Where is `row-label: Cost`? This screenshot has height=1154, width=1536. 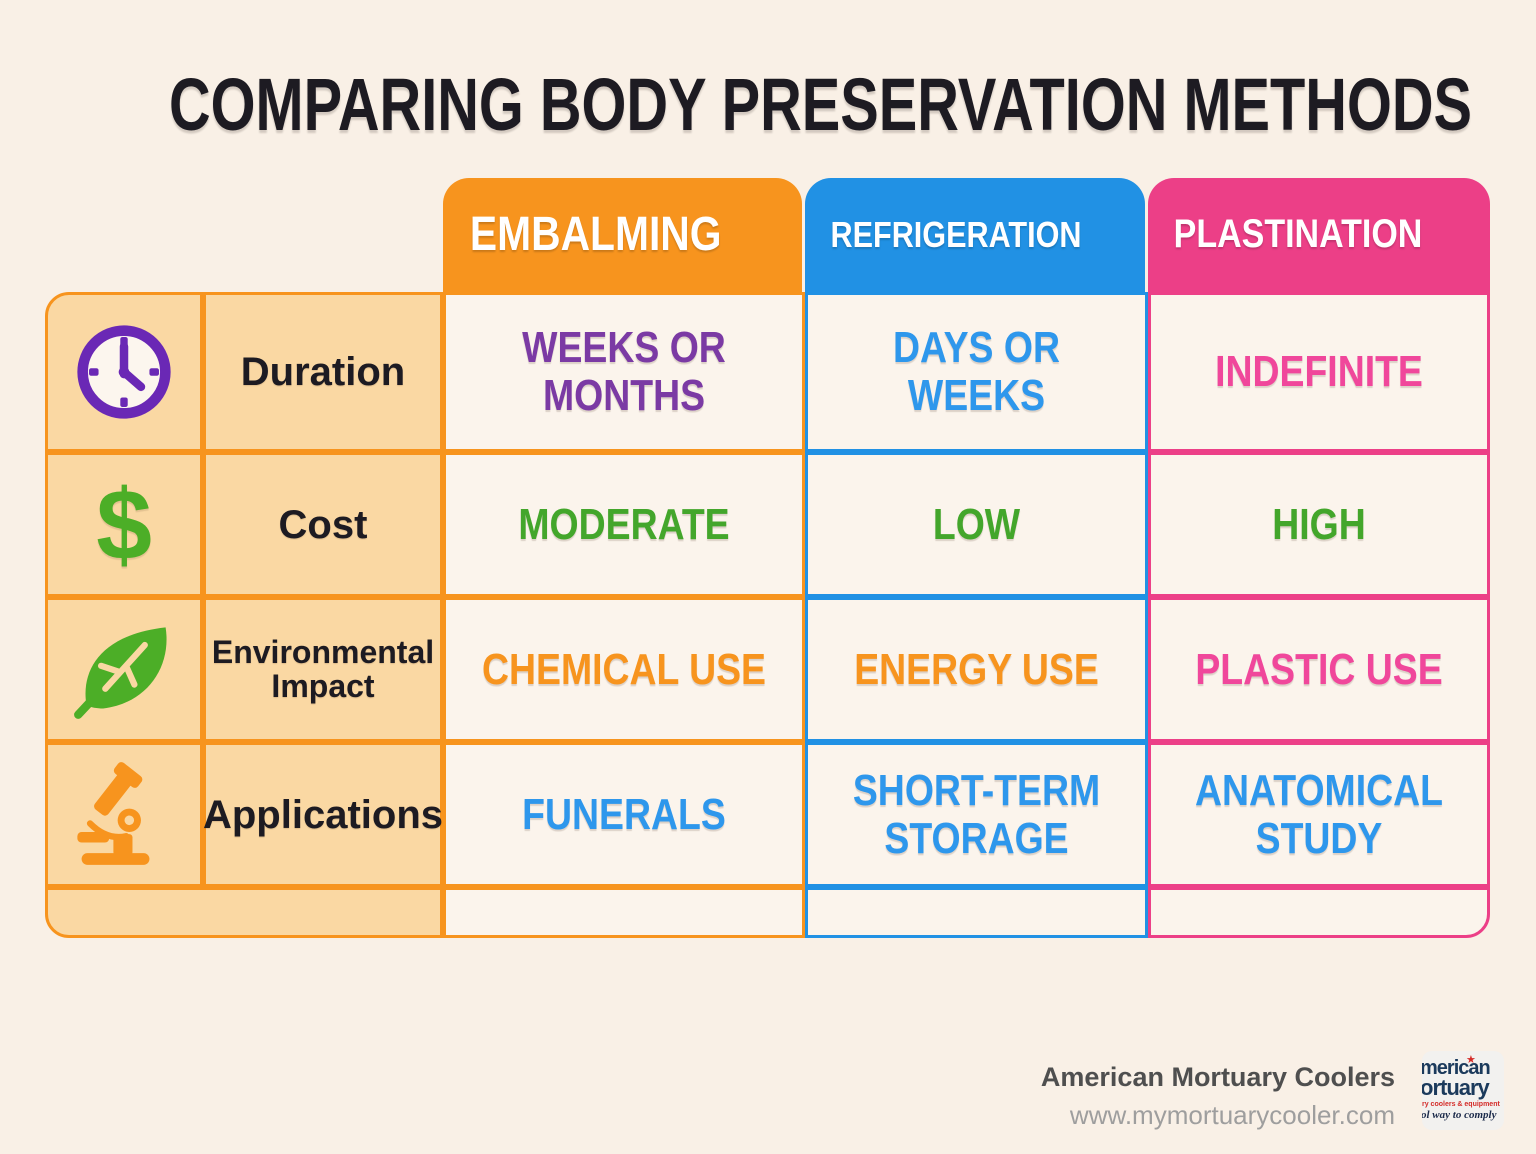
row-label: Cost is located at coordinates (323, 524).